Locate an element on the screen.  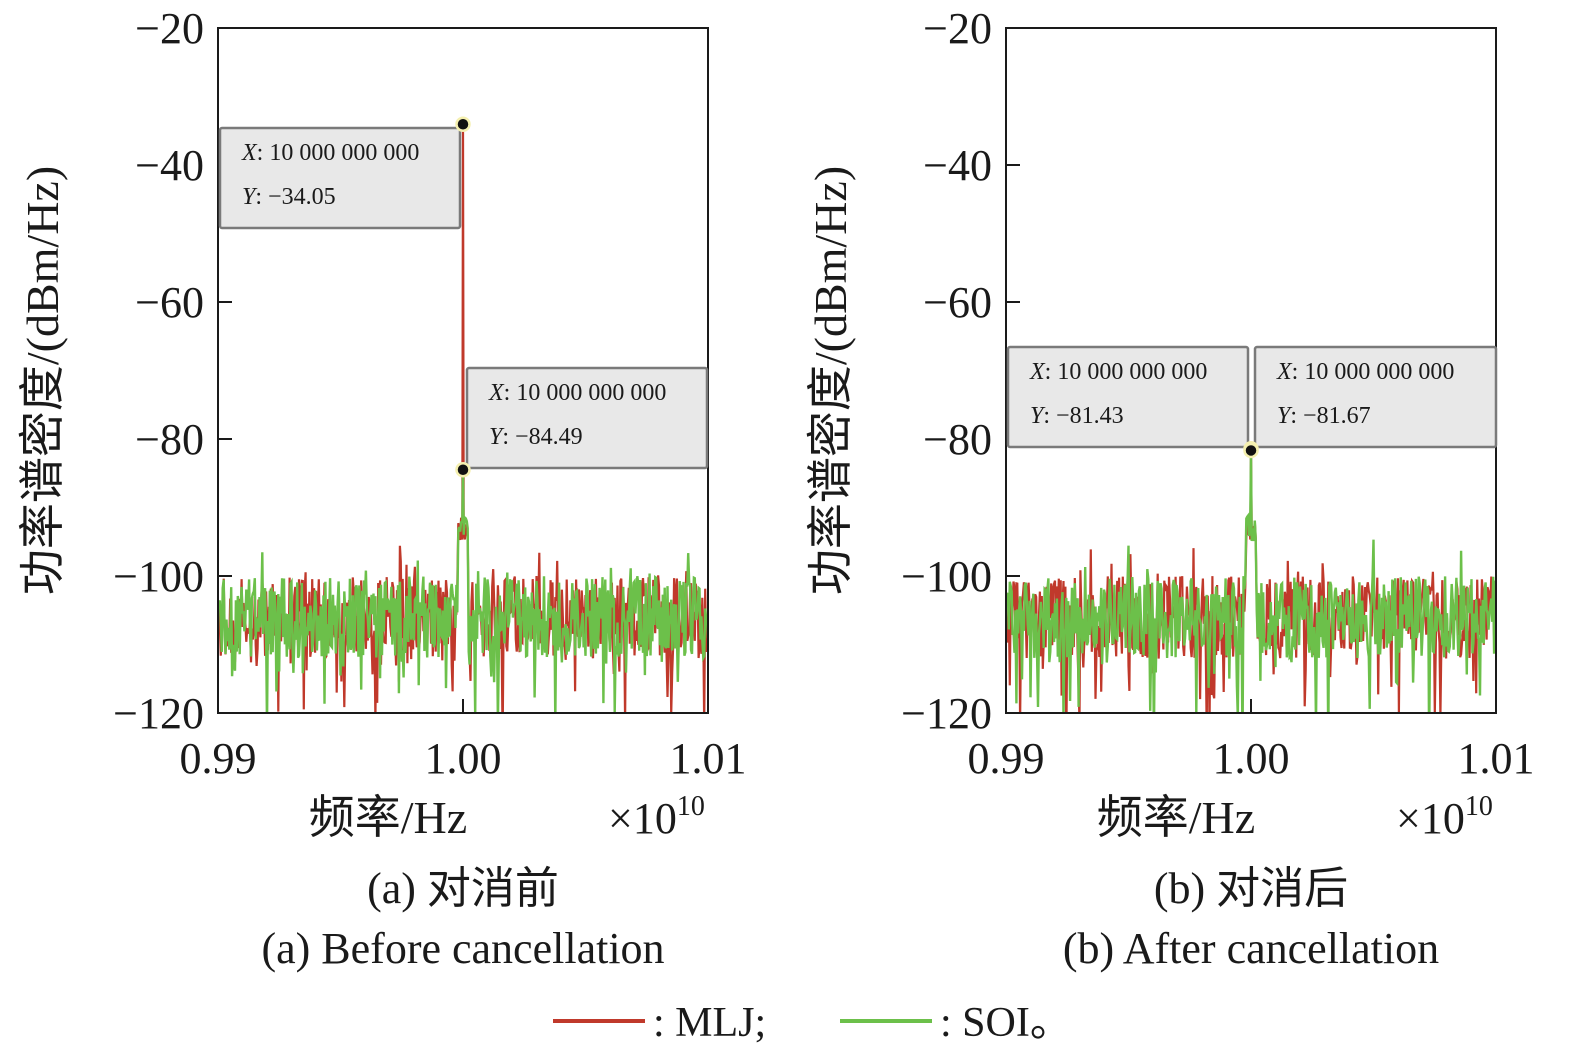
panel-b-x-exponent: ×10¹⁰ is located at coordinates (1444, 817).